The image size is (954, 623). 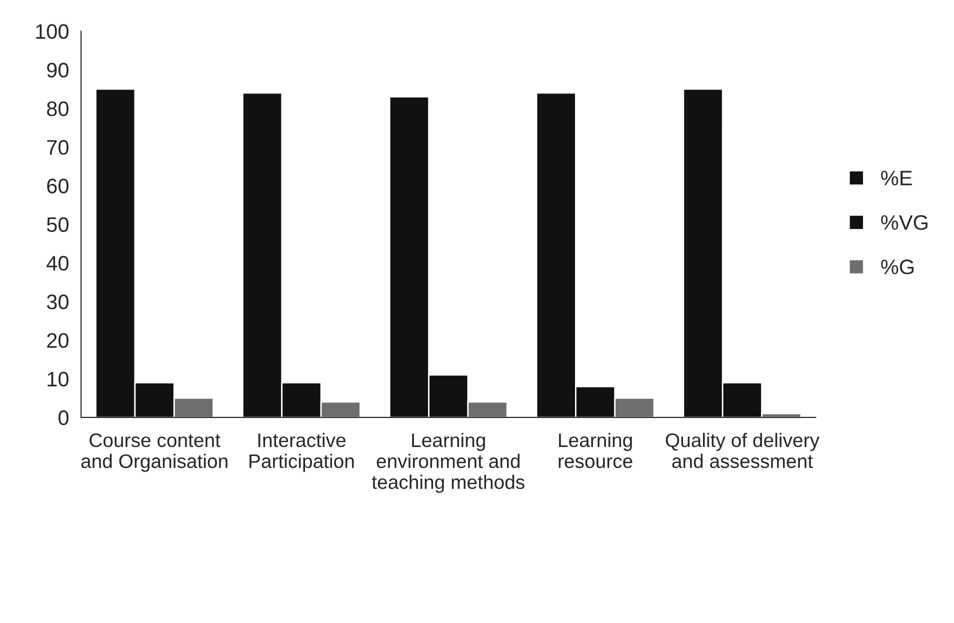 I want to click on x-tick-label: Interactive Participation, so click(x=302, y=452).